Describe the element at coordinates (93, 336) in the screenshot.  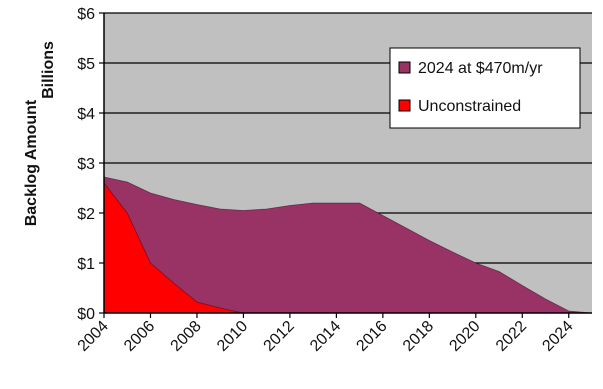
I see `x-tick-label: 2004` at that location.